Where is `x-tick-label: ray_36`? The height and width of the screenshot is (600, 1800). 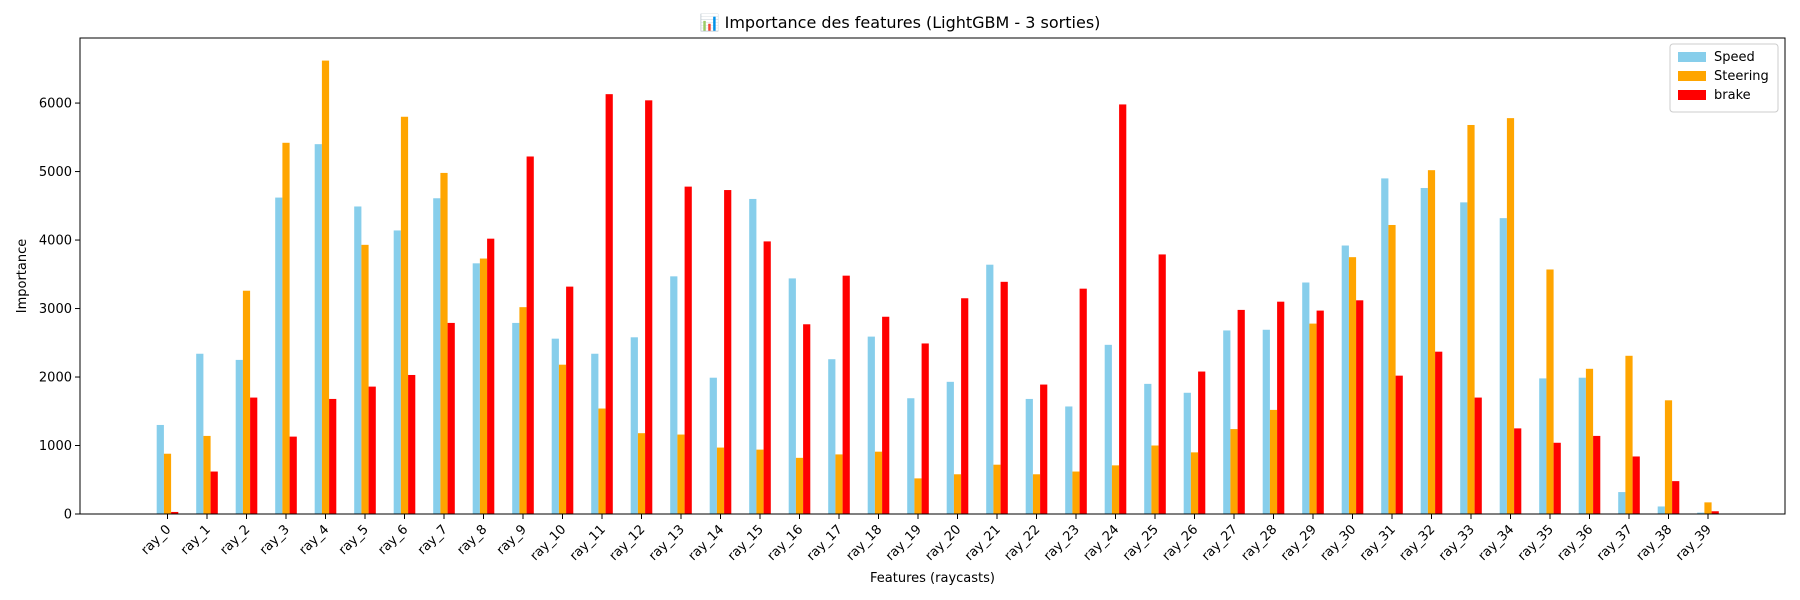 x-tick-label: ray_36 is located at coordinates (1576, 543).